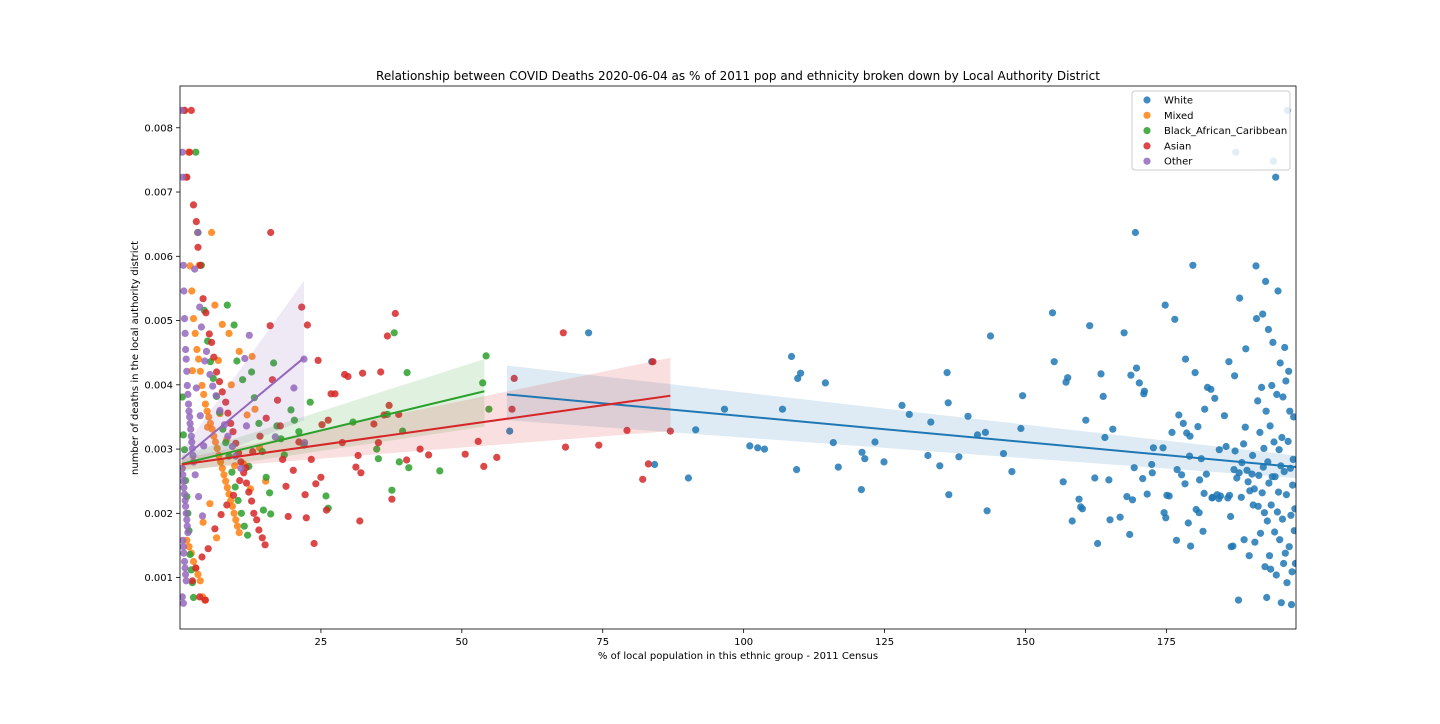  I want to click on y-tick-label: 0.008, so click(158, 128).